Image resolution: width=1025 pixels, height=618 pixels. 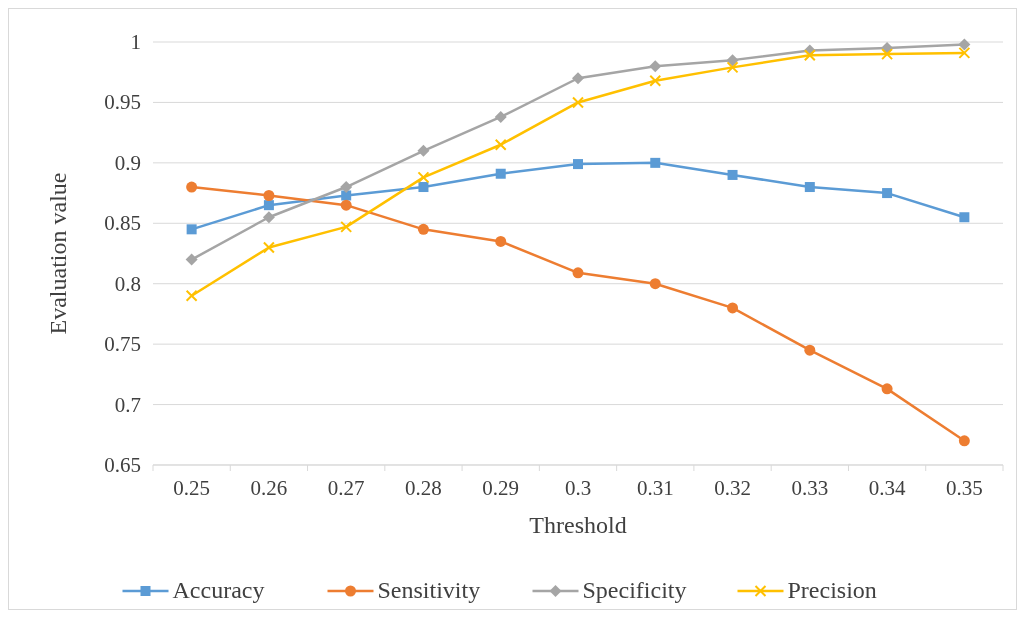 I want to click on x-tick-label: 0.31, so click(x=655, y=488).